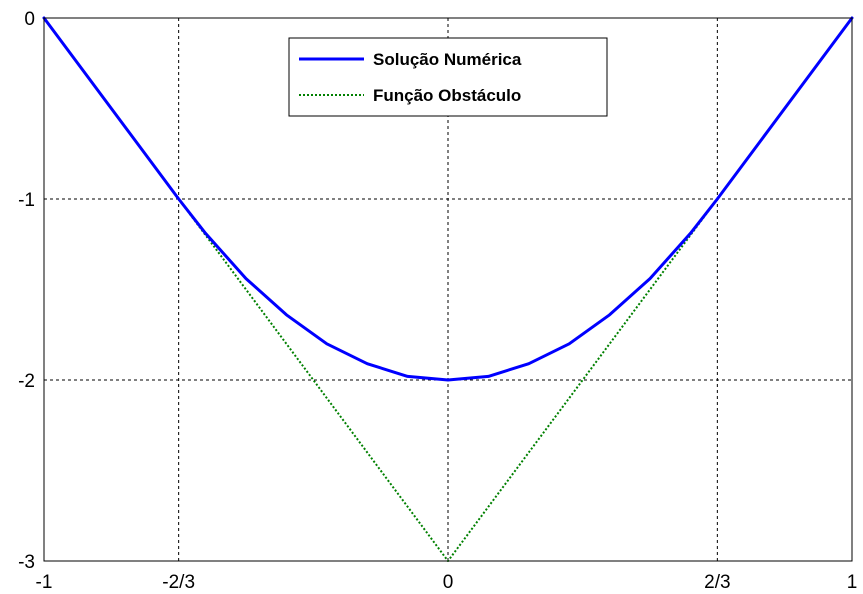 This screenshot has width=863, height=594. Describe the element at coordinates (44, 582) in the screenshot. I see `x-tick-label-0: -1` at that location.